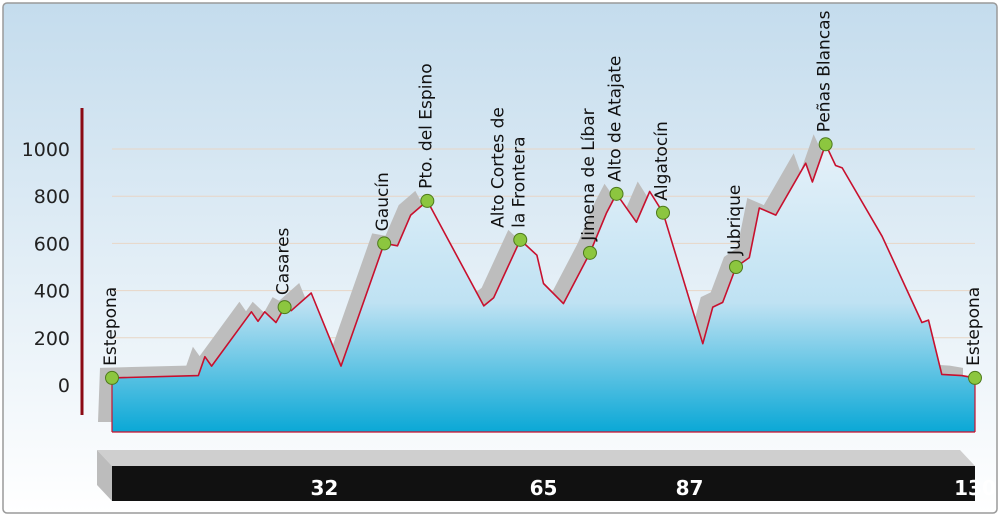 This screenshot has height=522, width=1000. Describe the element at coordinates (52, 197) in the screenshot. I see `y-tick-label: 800` at that location.